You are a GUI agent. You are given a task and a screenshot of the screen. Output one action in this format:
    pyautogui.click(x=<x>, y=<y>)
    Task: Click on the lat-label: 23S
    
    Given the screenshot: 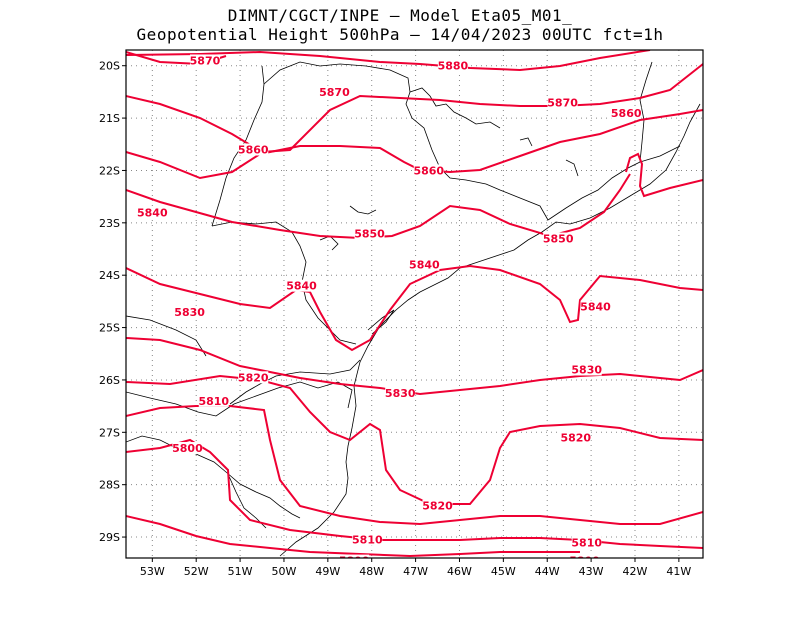 What is the action you would take?
    pyautogui.click(x=109, y=223)
    